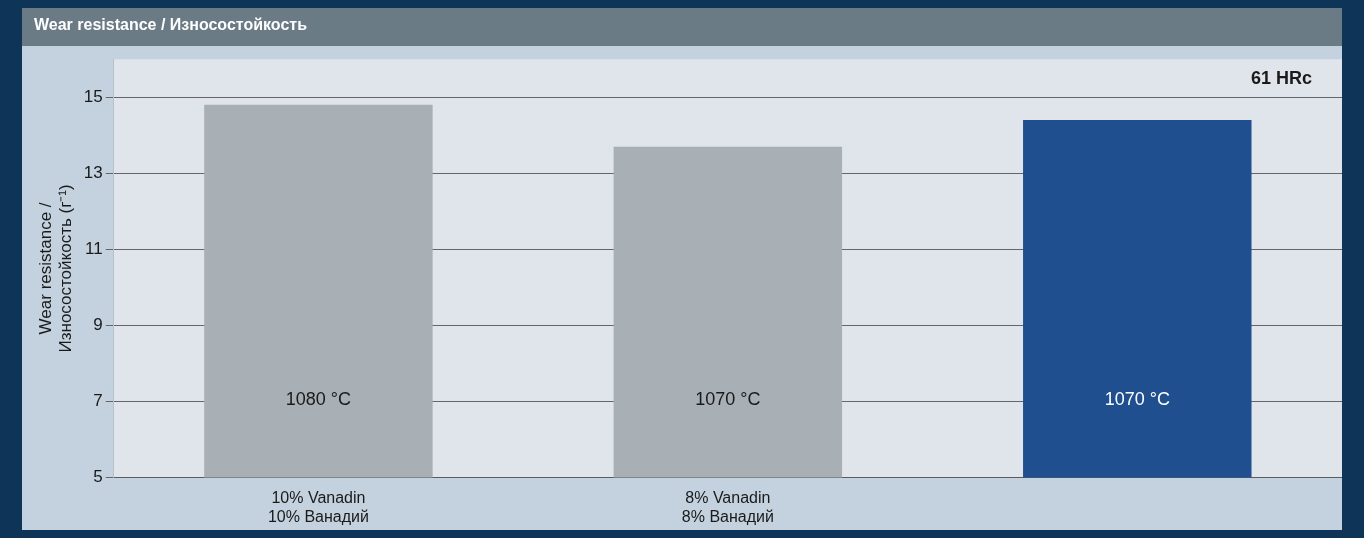 This screenshot has width=1364, height=538. Describe the element at coordinates (98, 325) in the screenshot. I see `y-tick-label: 9` at that location.